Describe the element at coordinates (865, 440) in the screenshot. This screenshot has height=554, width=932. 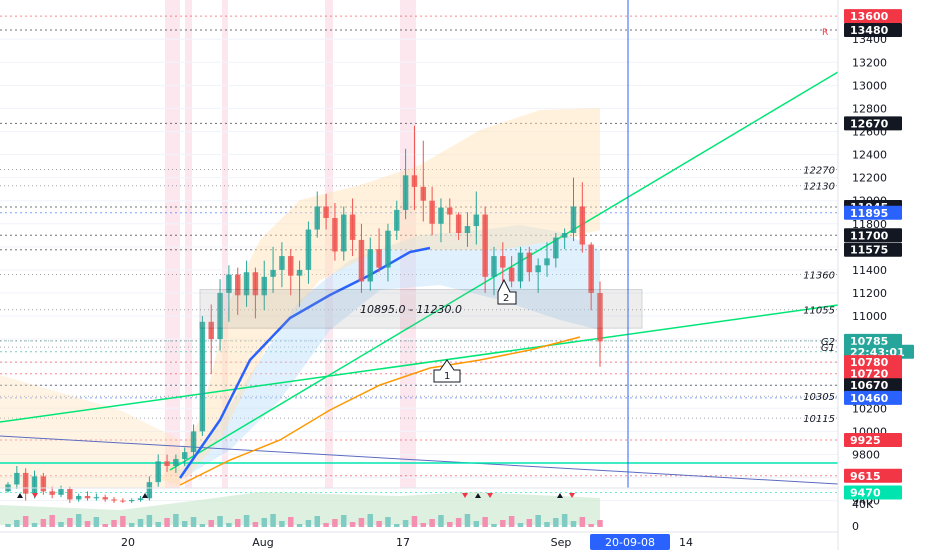
I see `price-tag-label: 9925` at that location.